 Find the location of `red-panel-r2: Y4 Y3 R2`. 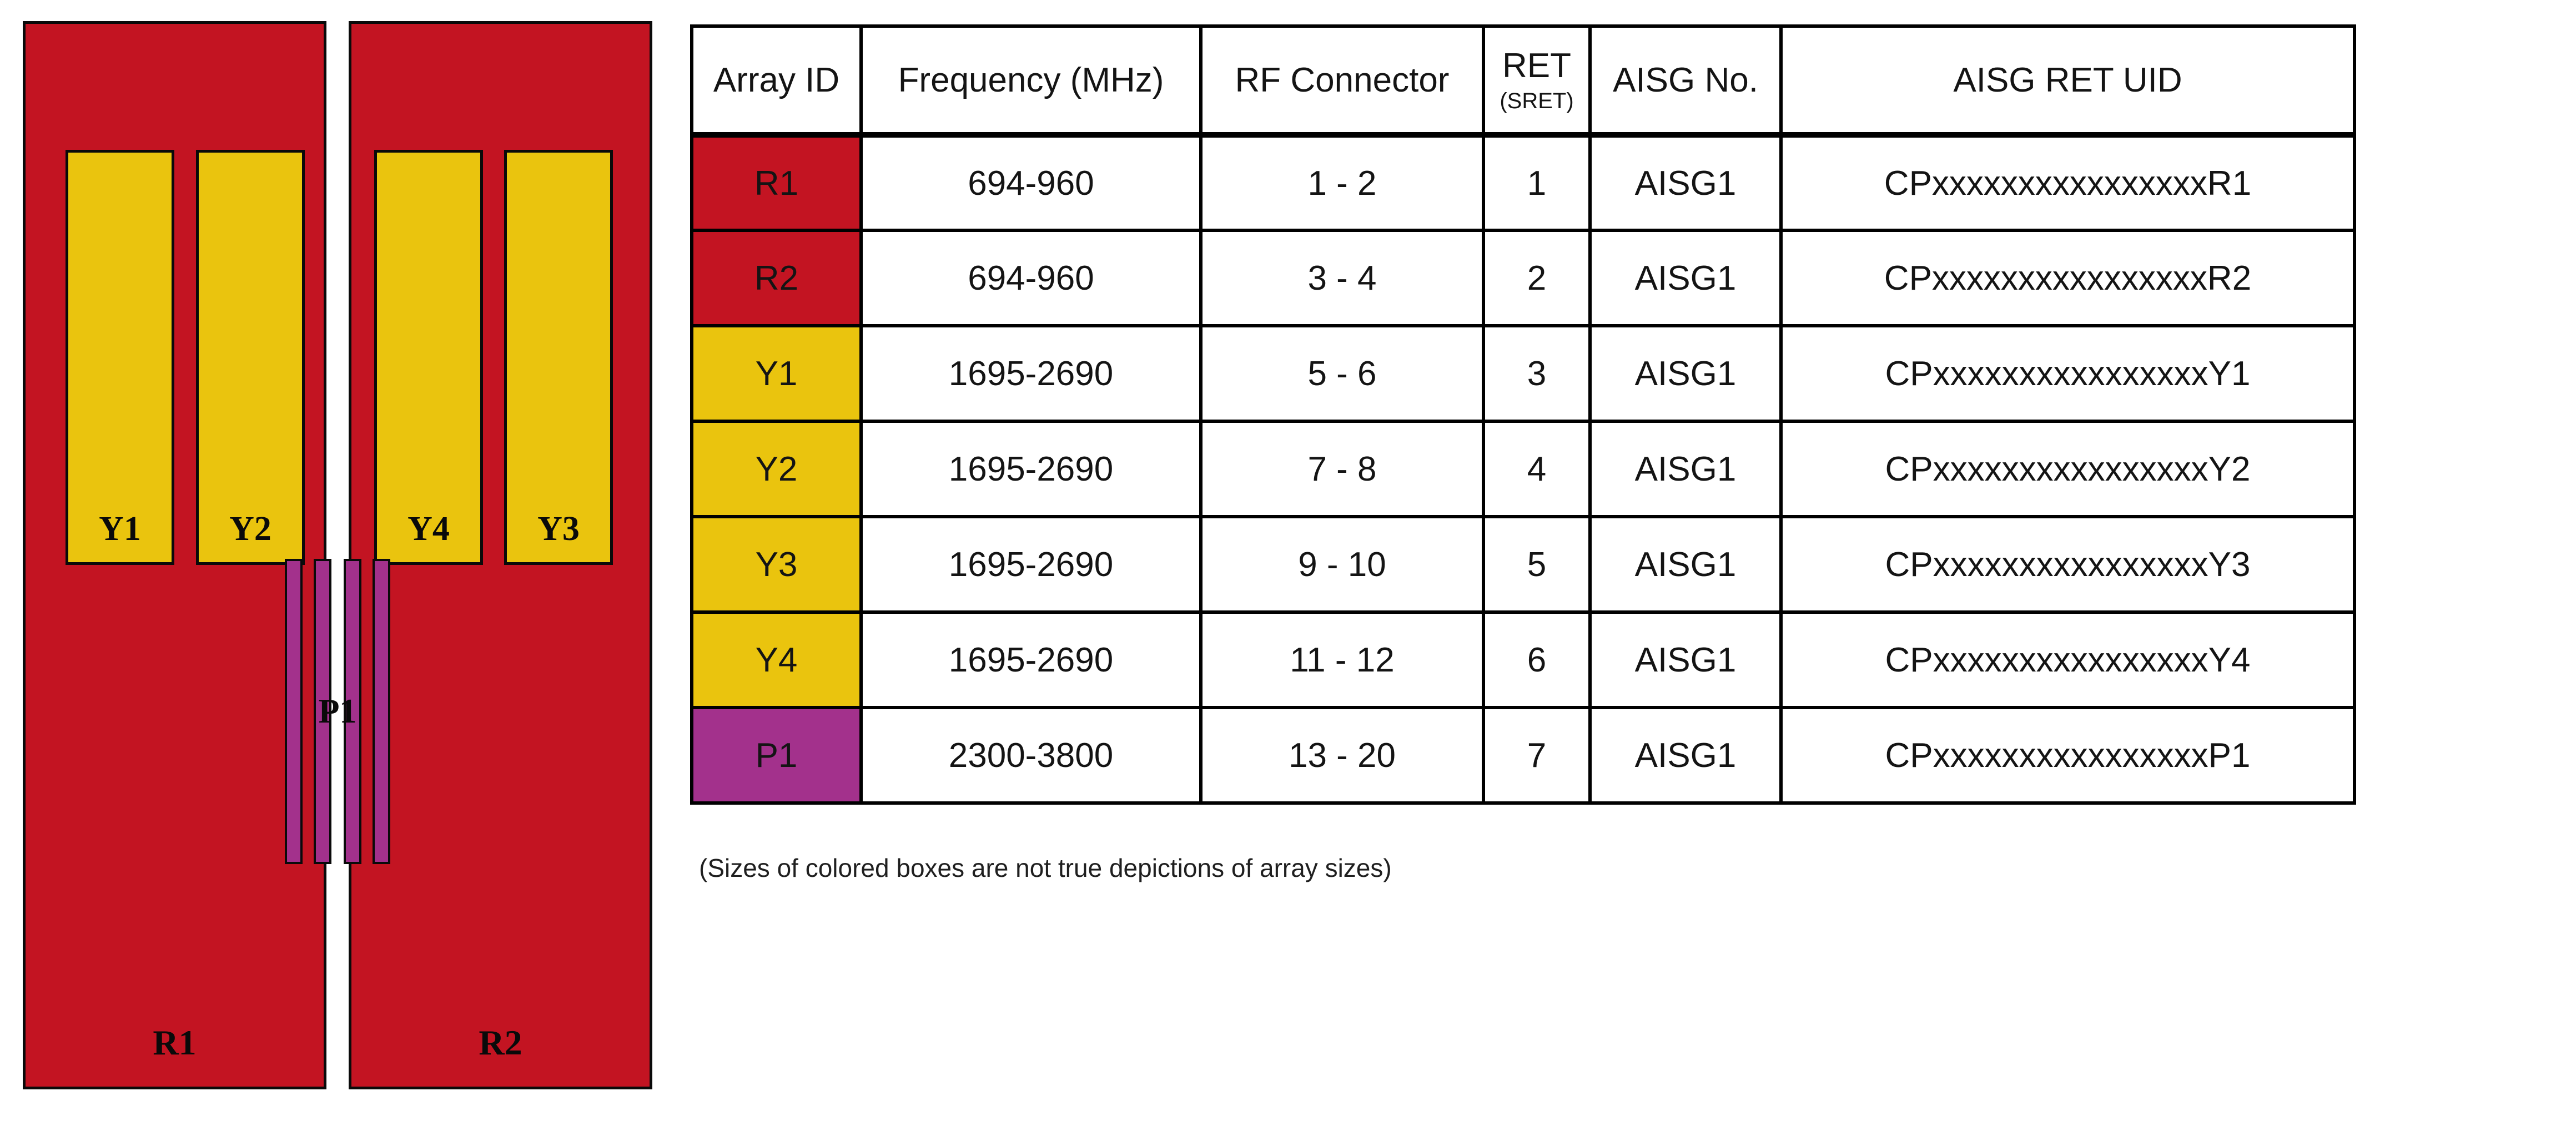

red-panel-r2: Y4 Y3 R2 is located at coordinates (501, 555).